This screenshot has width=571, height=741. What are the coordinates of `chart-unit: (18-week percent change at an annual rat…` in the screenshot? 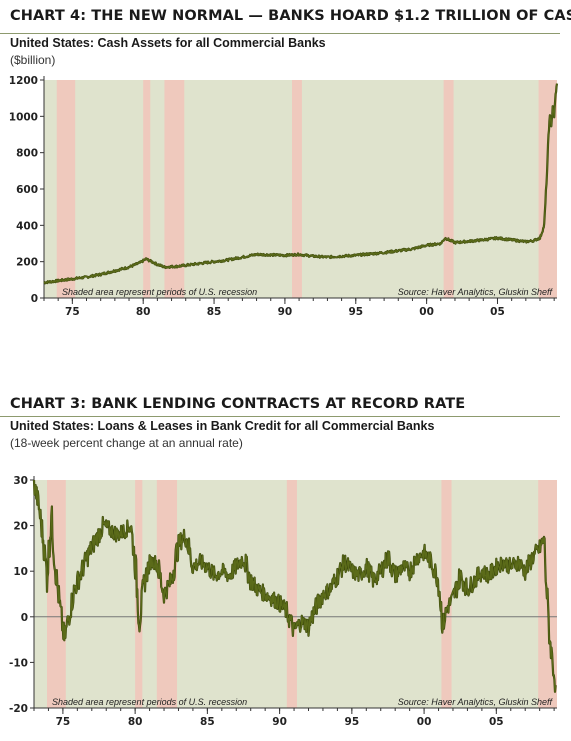 It's located at (126, 443).